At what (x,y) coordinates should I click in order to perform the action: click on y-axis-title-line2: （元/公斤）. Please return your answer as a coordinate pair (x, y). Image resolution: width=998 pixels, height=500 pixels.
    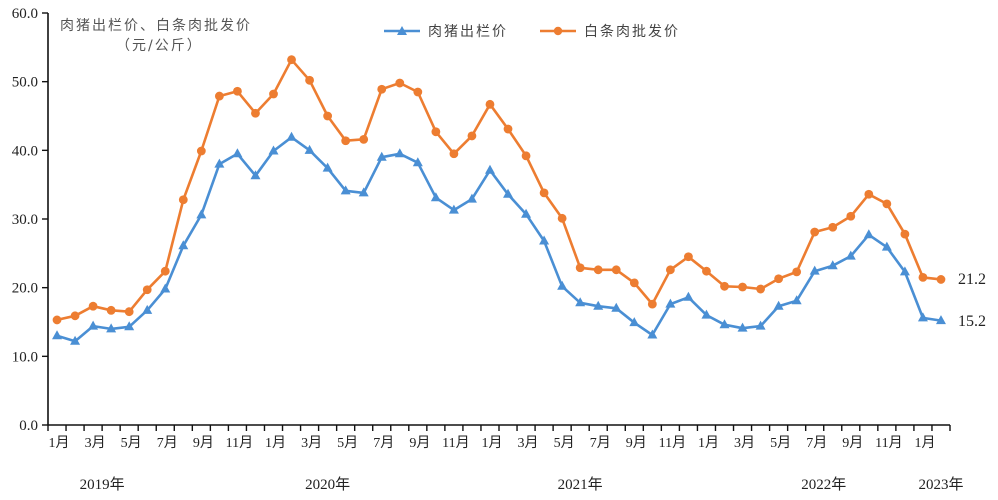
    Looking at the image, I should click on (159, 46).